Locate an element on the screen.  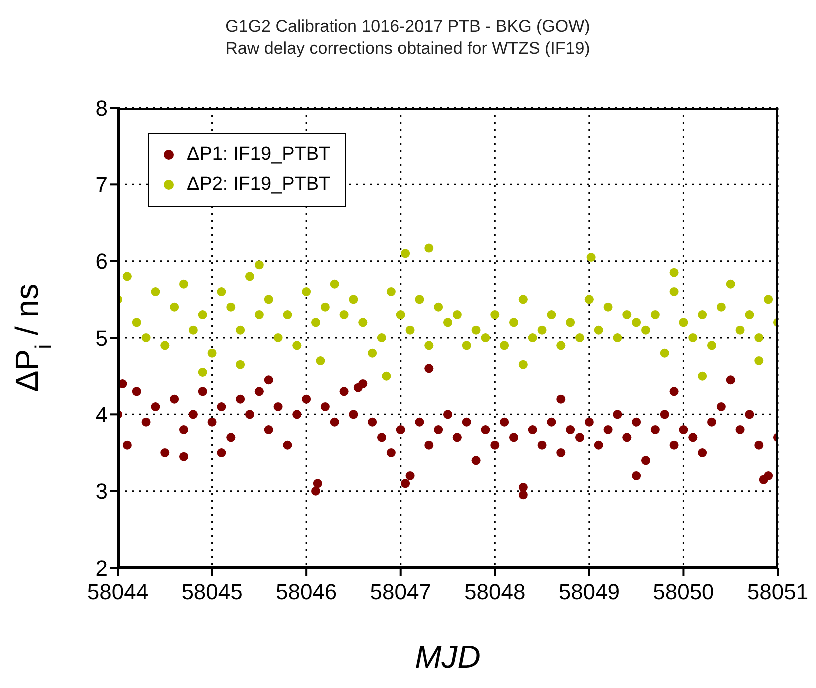
x-tick-label: 58044 is located at coordinates (118, 592).